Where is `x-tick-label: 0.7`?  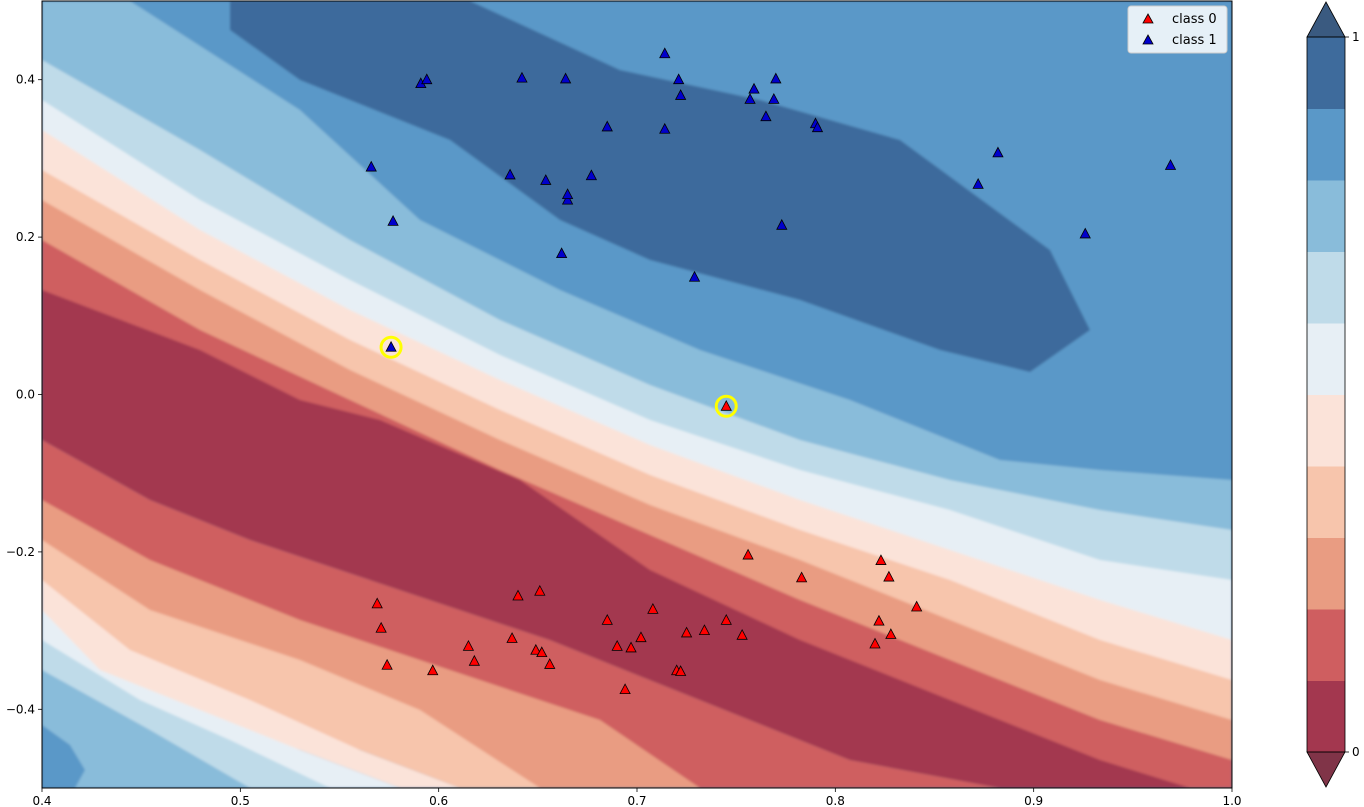 x-tick-label: 0.7 is located at coordinates (636, 800).